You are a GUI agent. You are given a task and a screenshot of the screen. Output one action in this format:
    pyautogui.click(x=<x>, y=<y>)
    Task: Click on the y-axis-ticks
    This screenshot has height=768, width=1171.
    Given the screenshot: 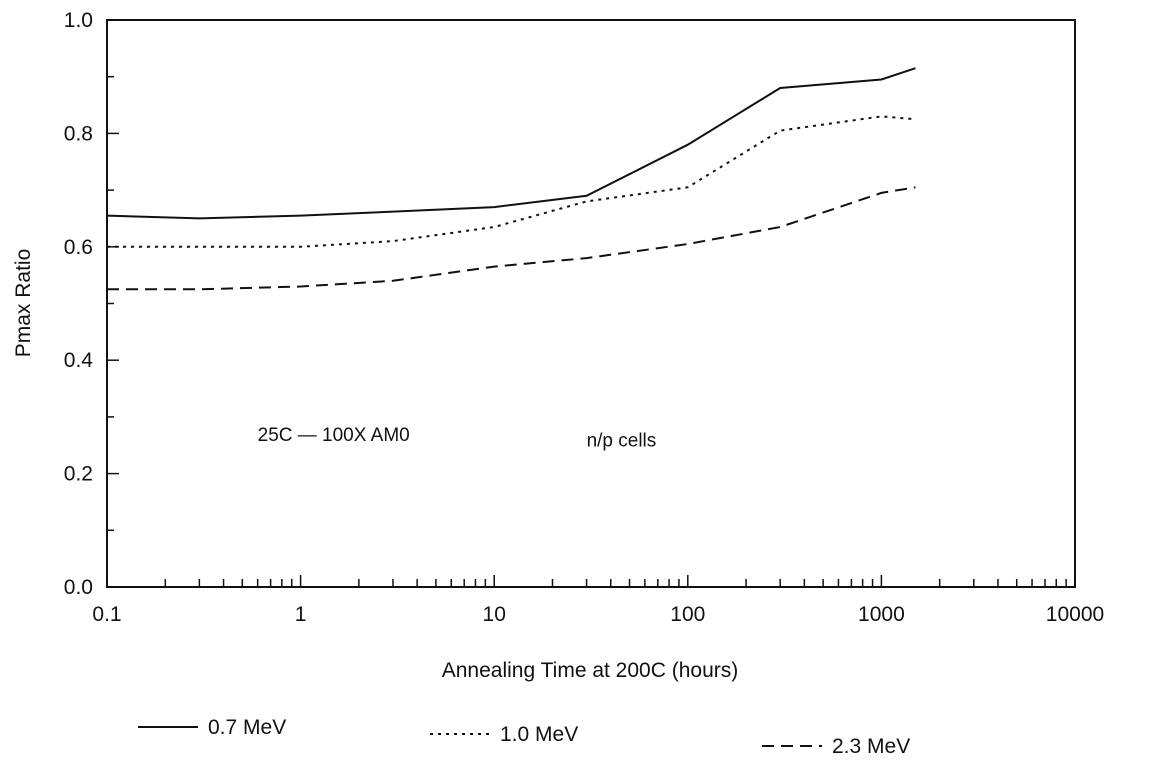 What is the action you would take?
    pyautogui.click(x=113, y=303)
    